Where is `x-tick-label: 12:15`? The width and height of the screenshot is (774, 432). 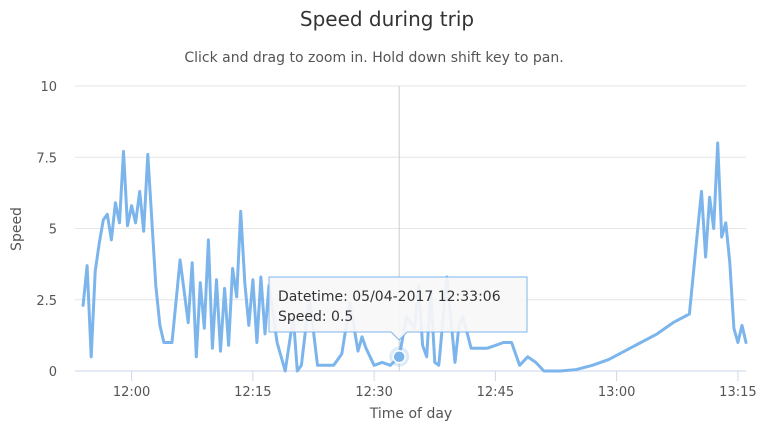
x-tick-label: 12:15 is located at coordinates (252, 392).